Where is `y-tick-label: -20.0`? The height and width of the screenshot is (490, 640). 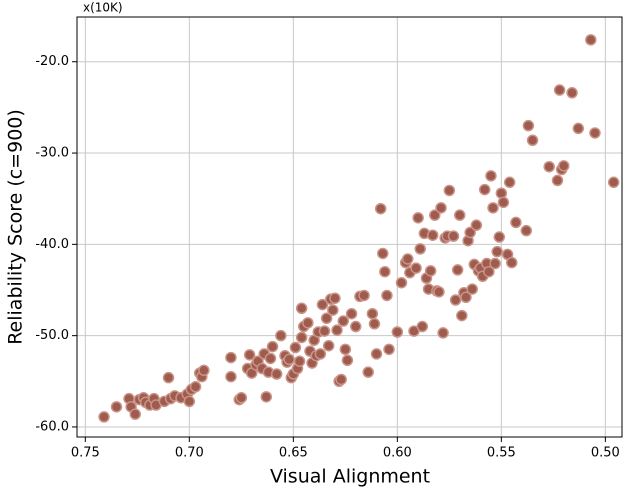
y-tick-label: -20.0 is located at coordinates (52, 61).